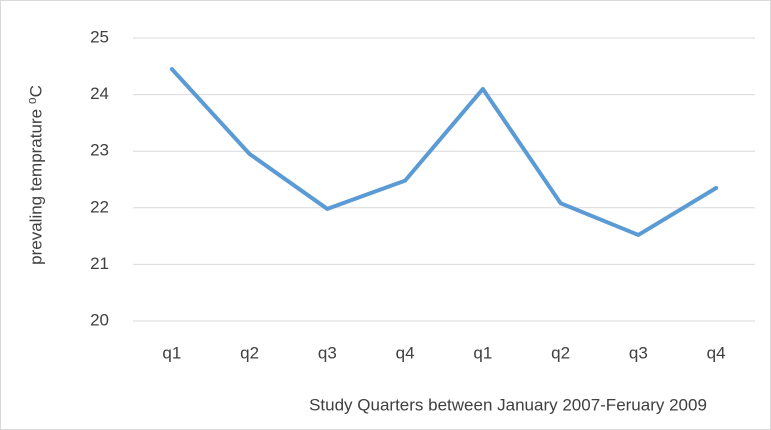  What do you see at coordinates (99, 93) in the screenshot?
I see `y-tick-label: 24` at bounding box center [99, 93].